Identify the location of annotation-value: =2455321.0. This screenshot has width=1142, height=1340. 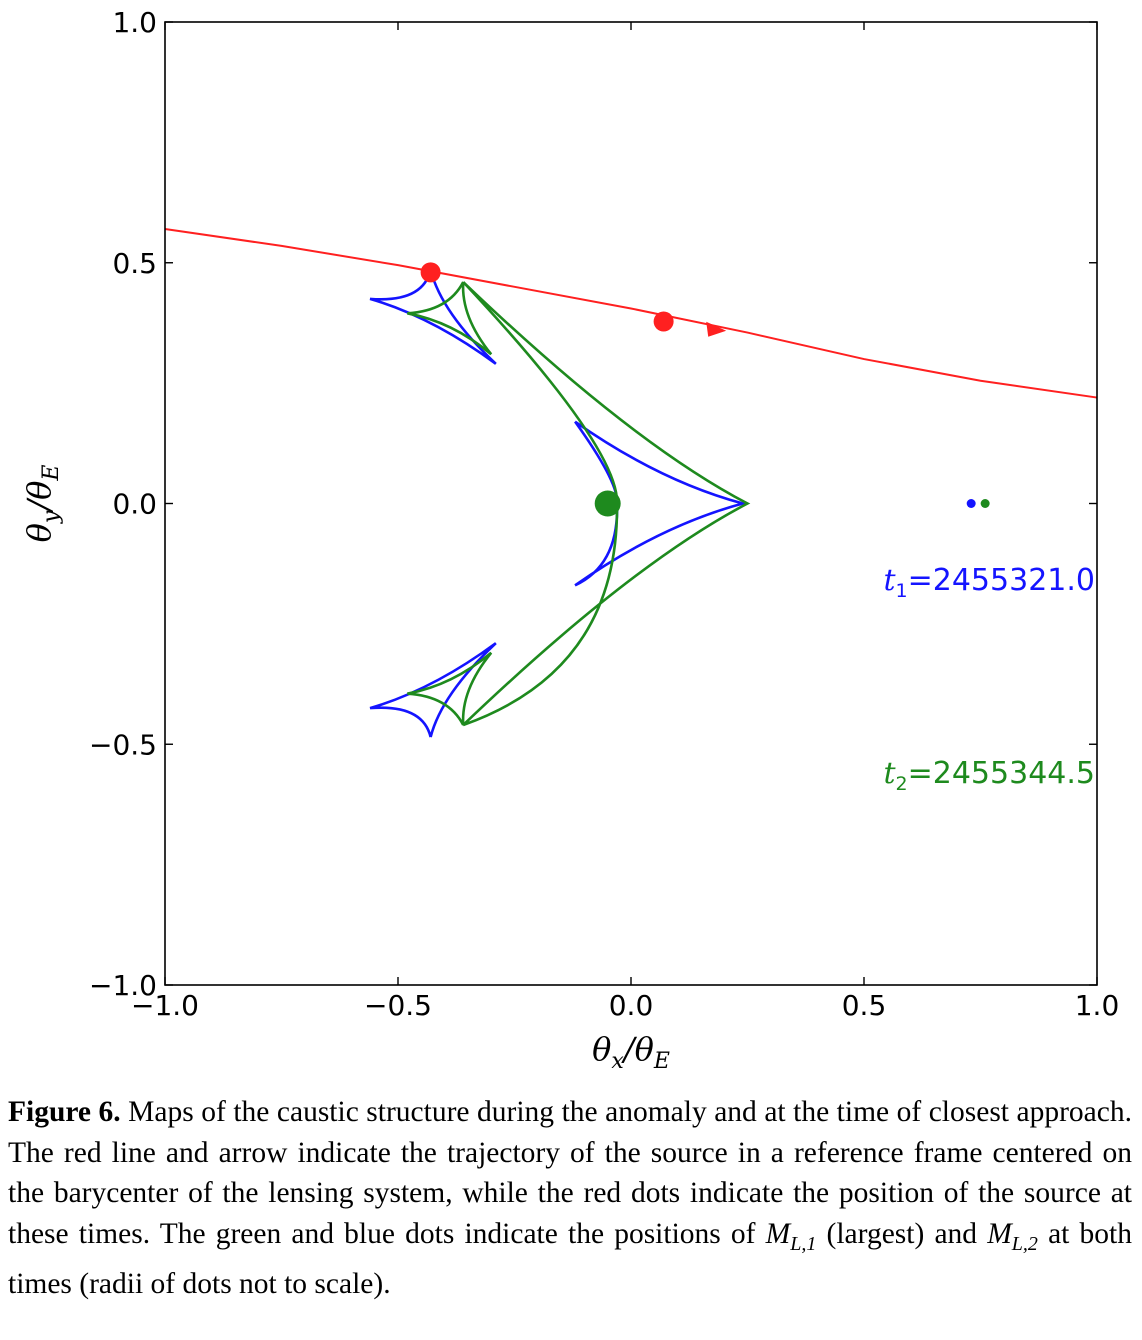
(1001, 580).